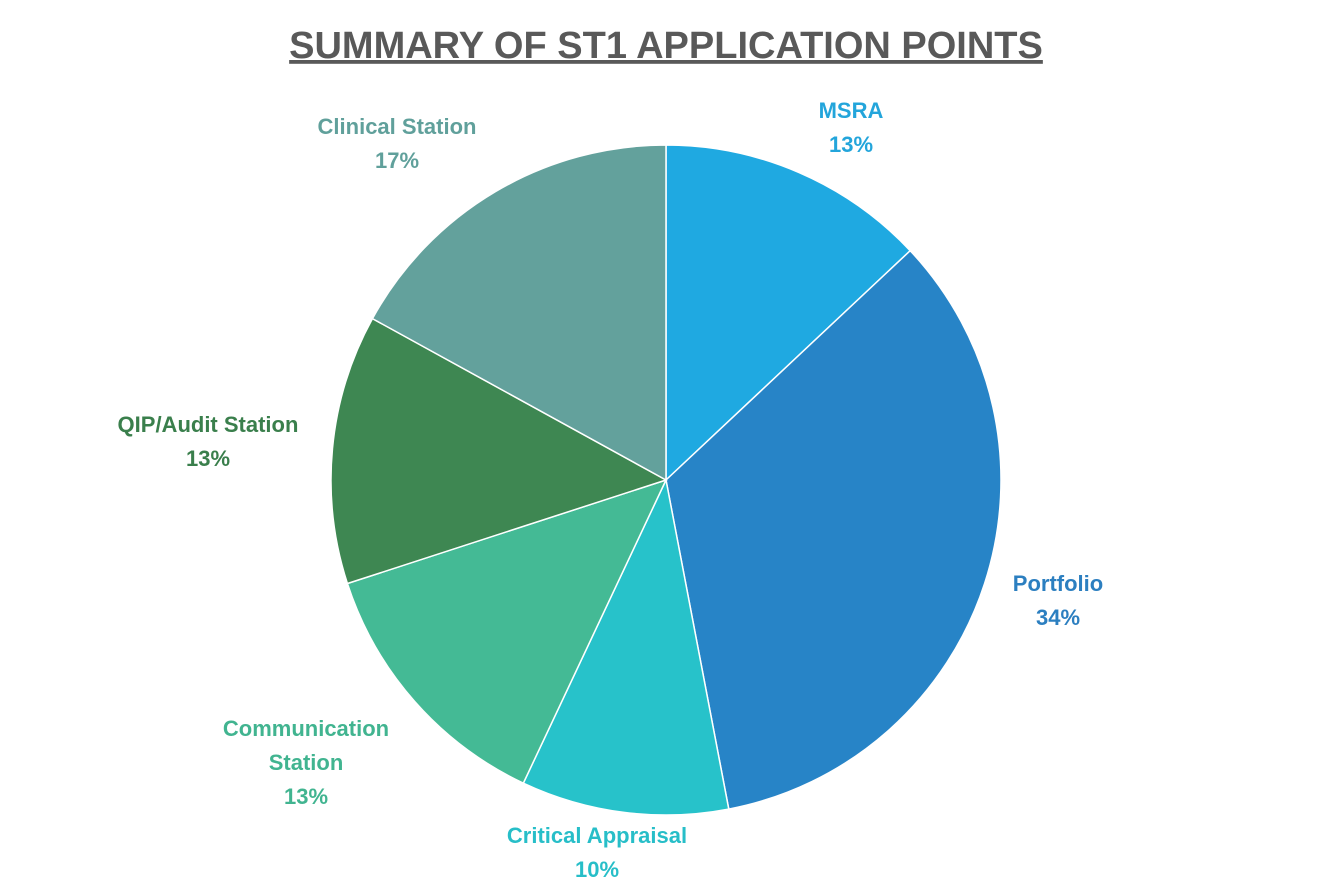 This screenshot has height=889, width=1333. What do you see at coordinates (851, 110) in the screenshot?
I see `slice-label-name: MSRA` at bounding box center [851, 110].